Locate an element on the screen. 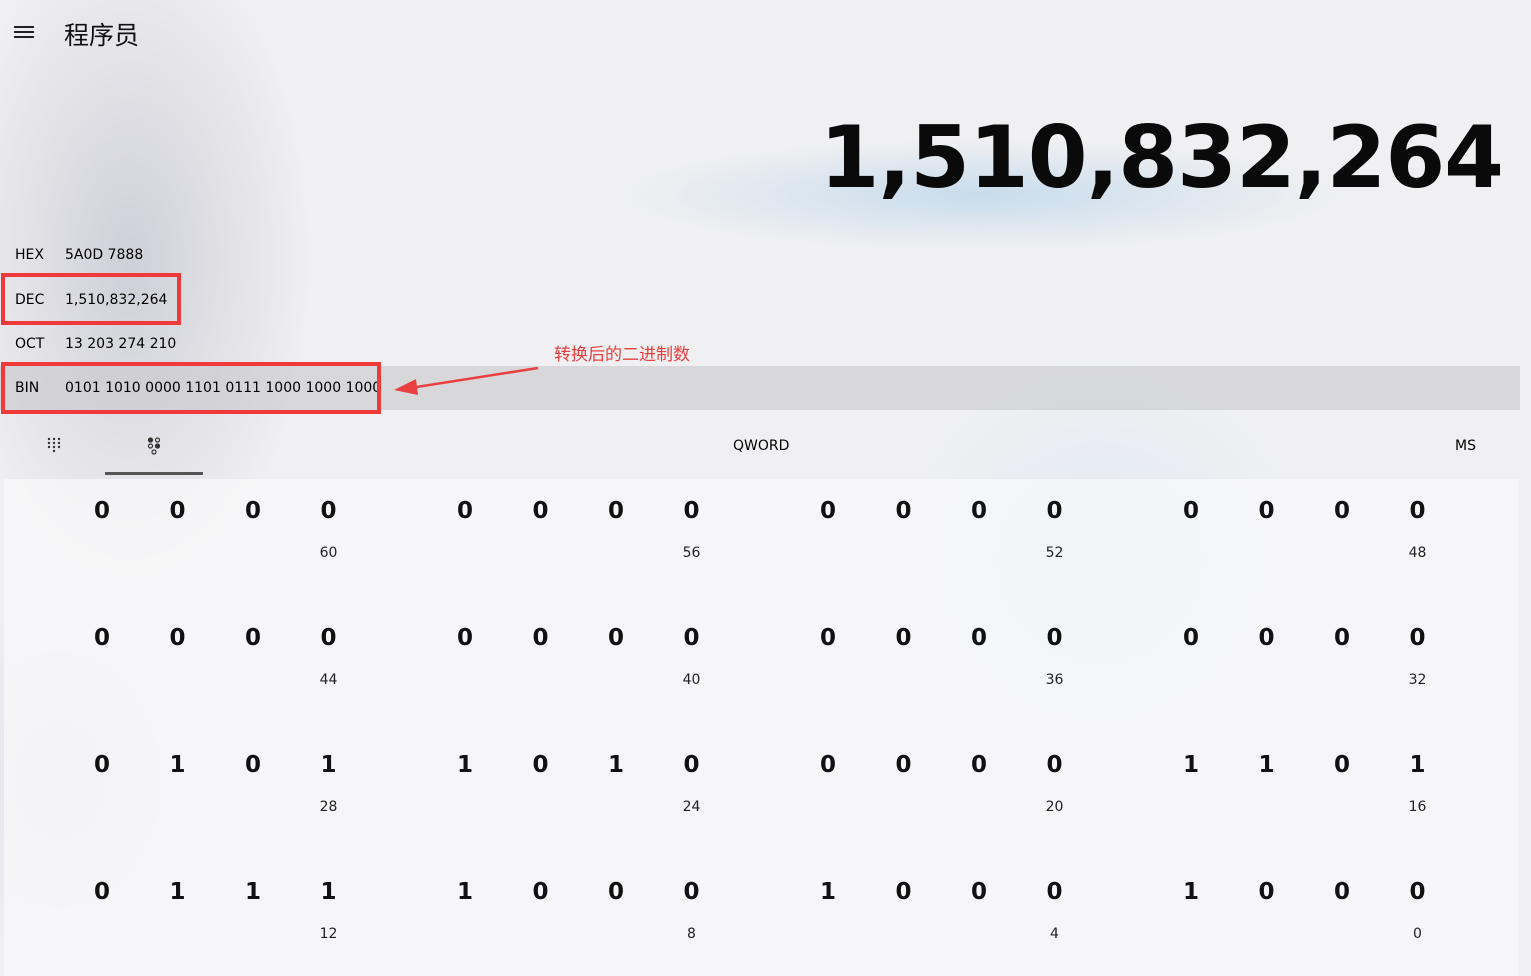 The width and height of the screenshot is (1531, 976). word-size-button: QWORD is located at coordinates (761, 446).